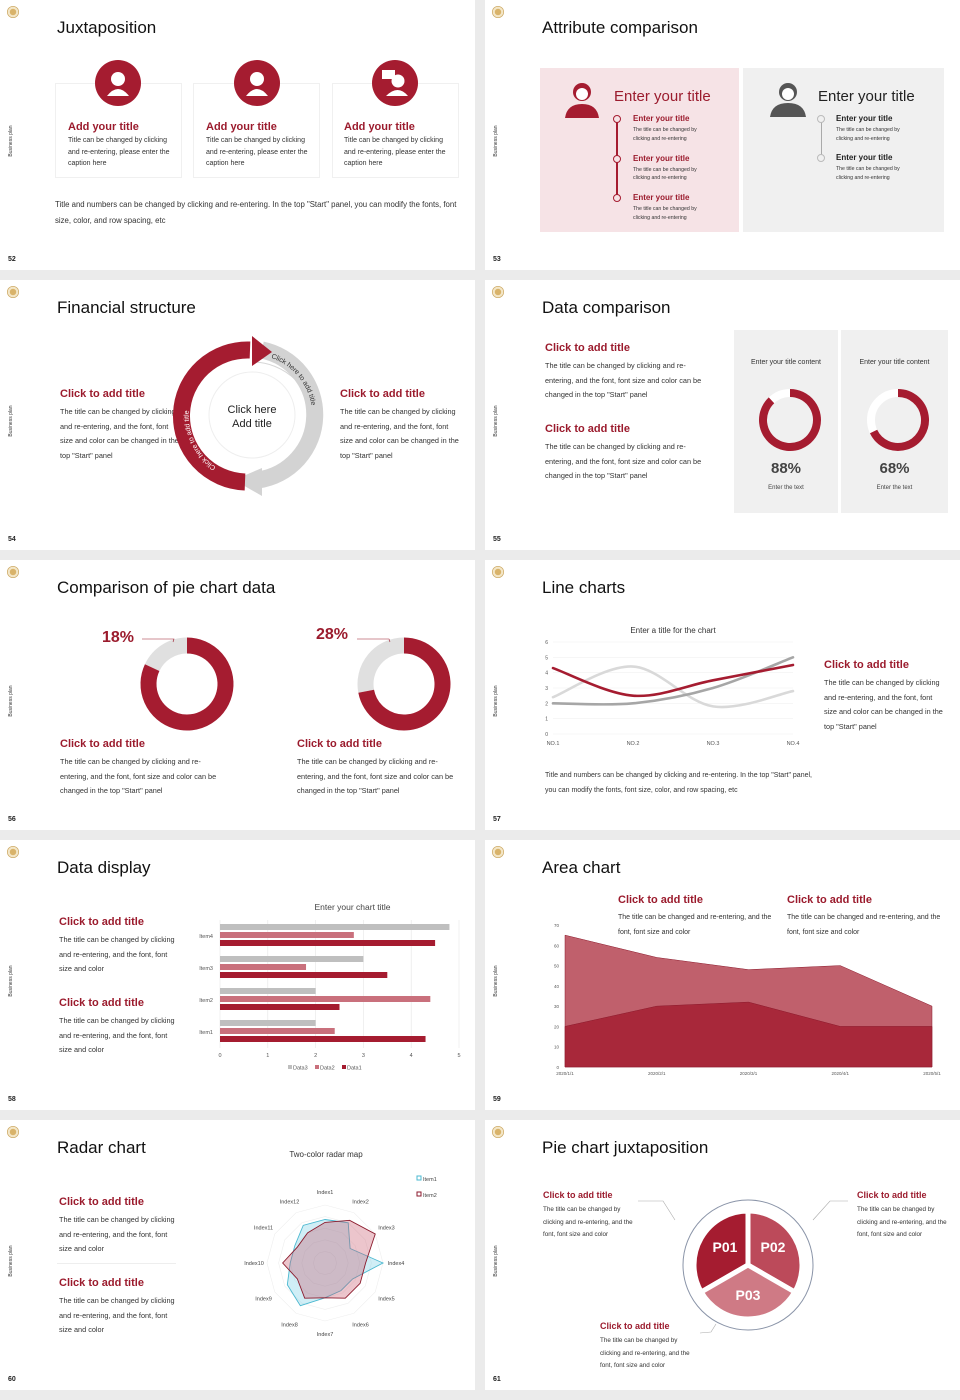 The width and height of the screenshot is (960, 1400). Describe the element at coordinates (126, 307) in the screenshot. I see `slide-title: Financial structure` at that location.